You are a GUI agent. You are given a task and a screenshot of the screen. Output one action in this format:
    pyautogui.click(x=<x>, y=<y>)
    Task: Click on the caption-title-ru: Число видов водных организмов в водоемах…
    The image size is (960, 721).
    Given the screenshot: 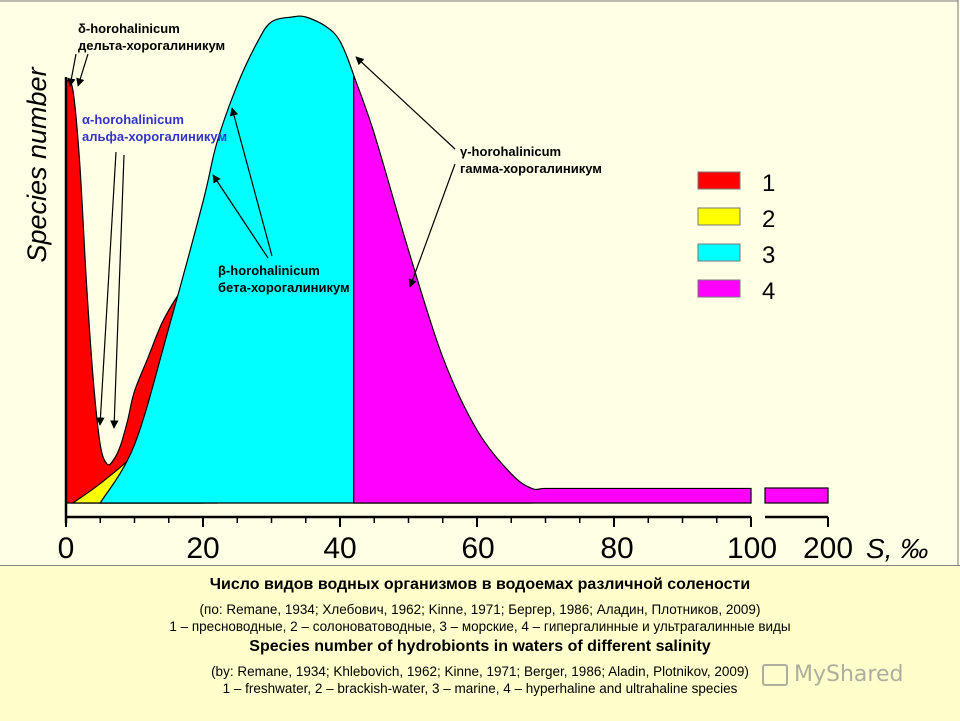 What is the action you would take?
    pyautogui.click(x=480, y=584)
    